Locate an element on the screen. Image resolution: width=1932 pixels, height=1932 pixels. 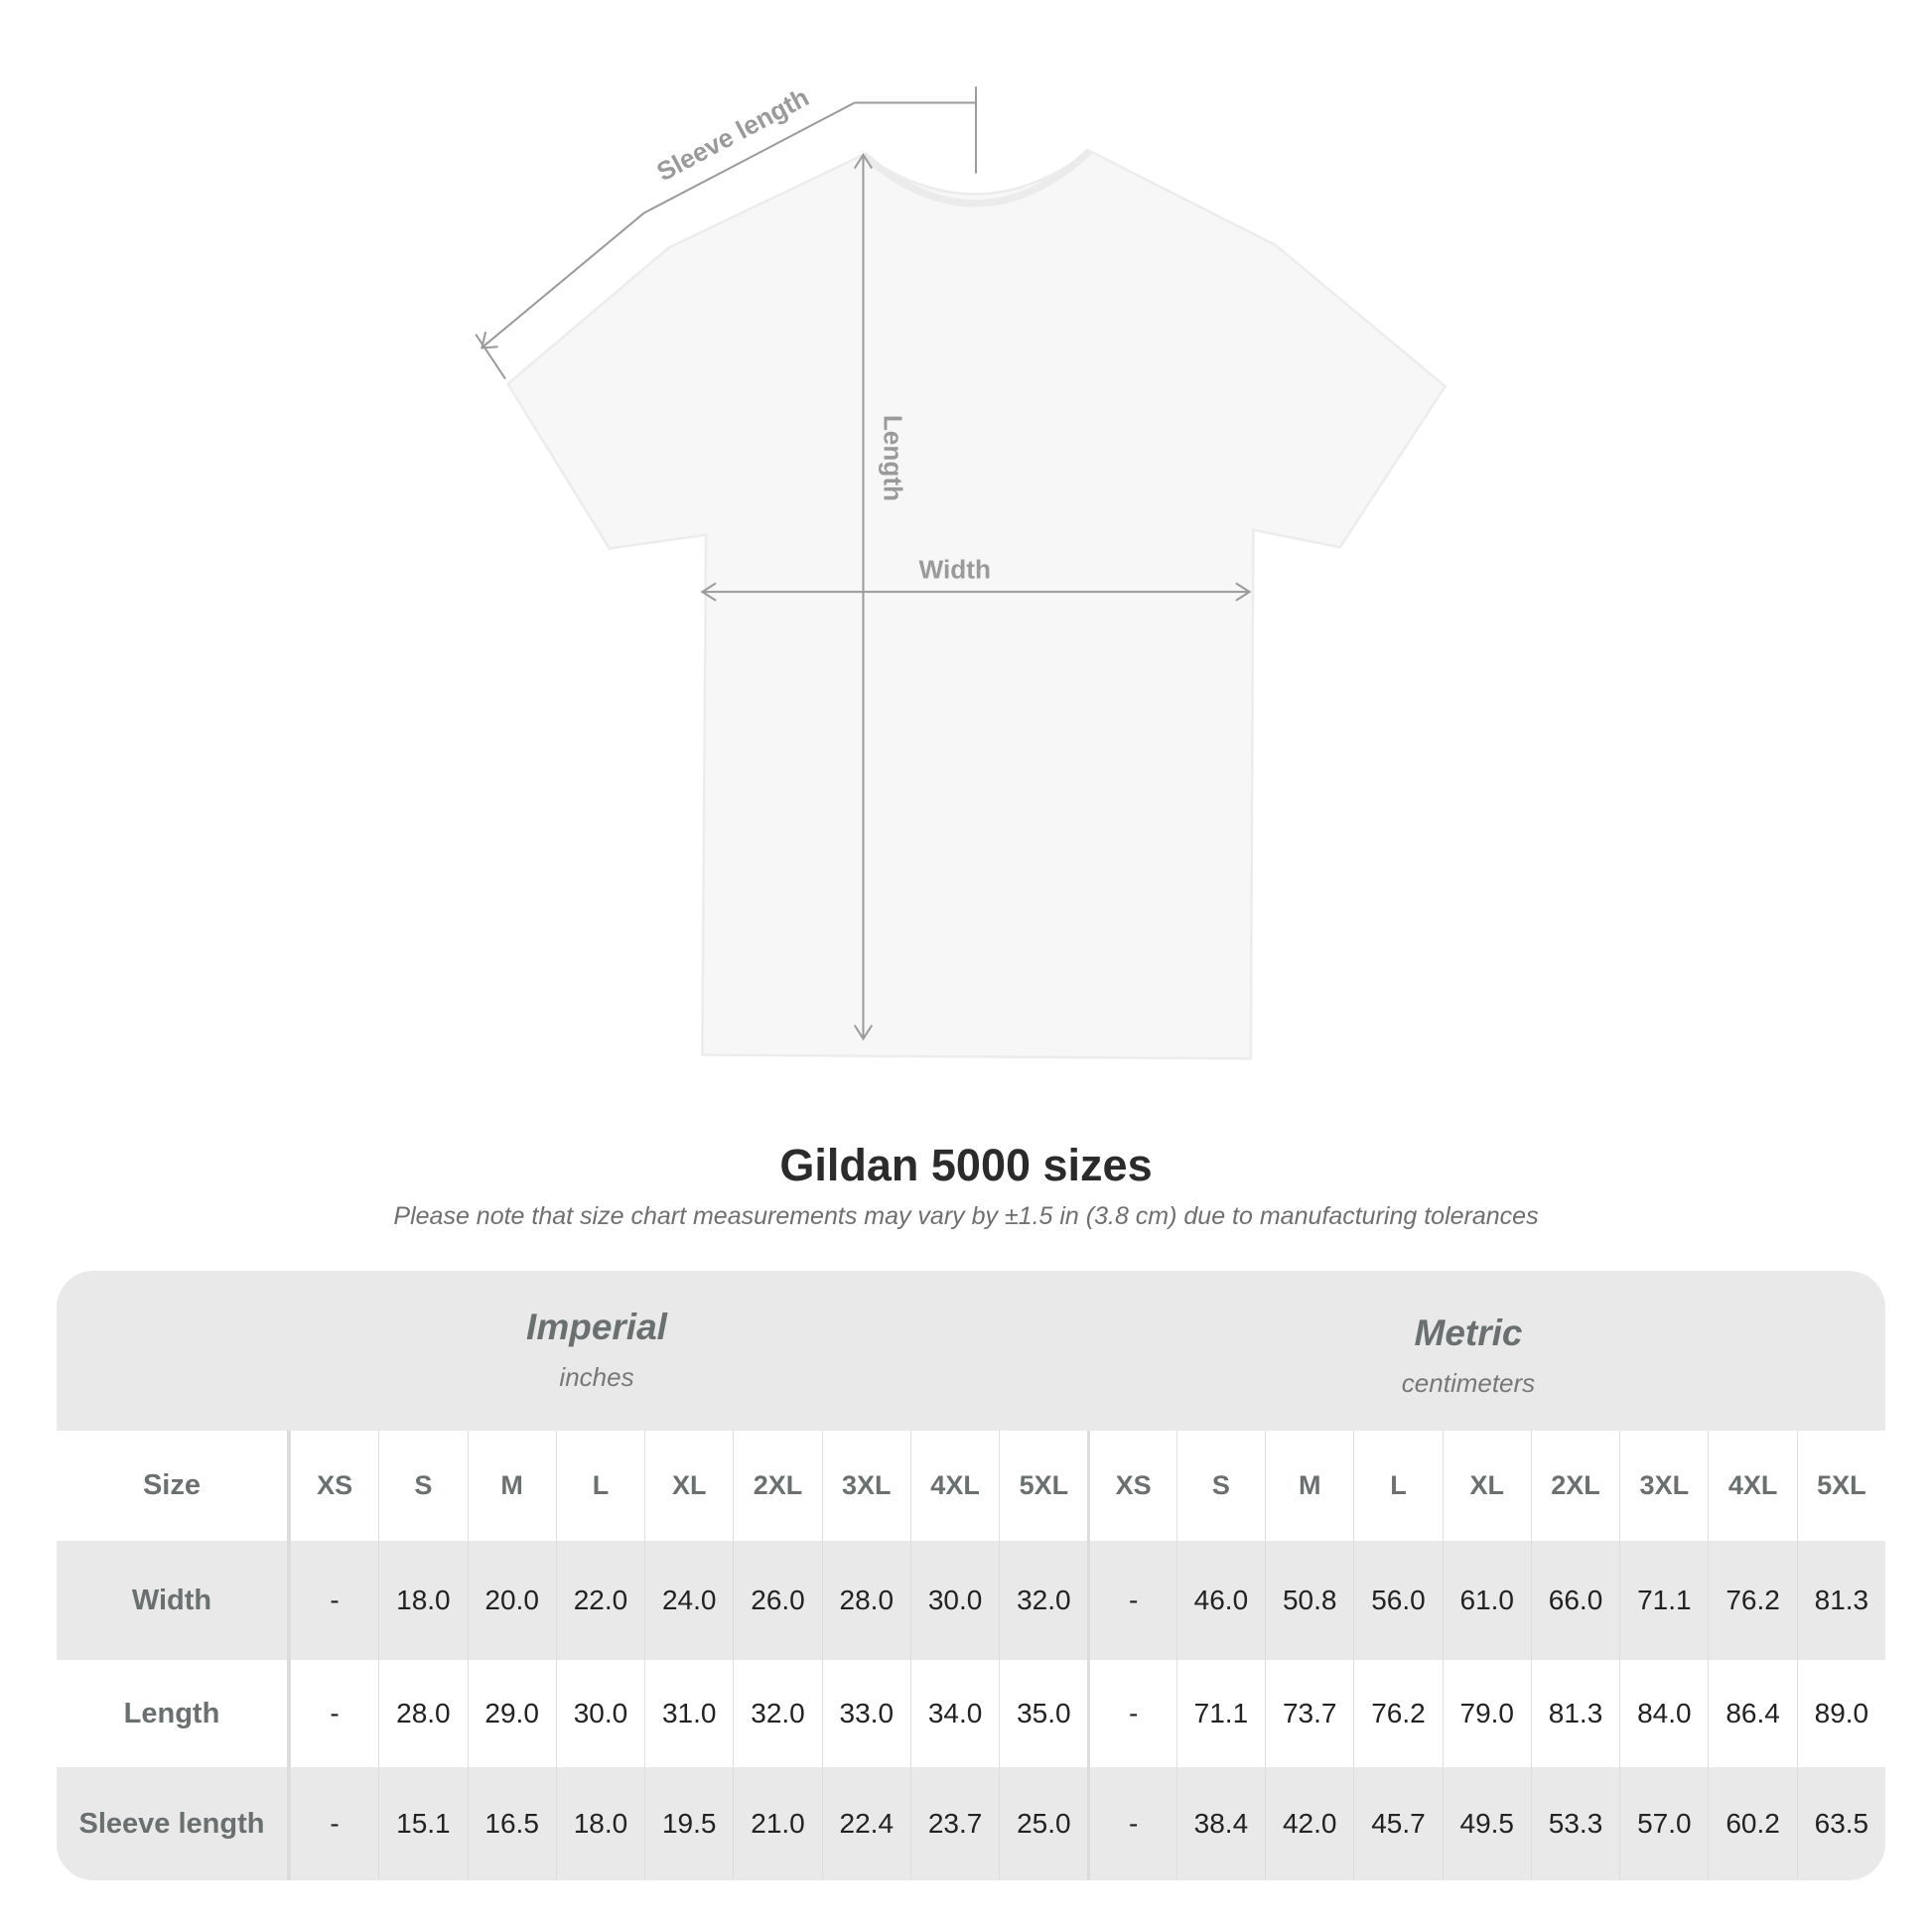
metric-value: 38.4 is located at coordinates (1220, 1823).